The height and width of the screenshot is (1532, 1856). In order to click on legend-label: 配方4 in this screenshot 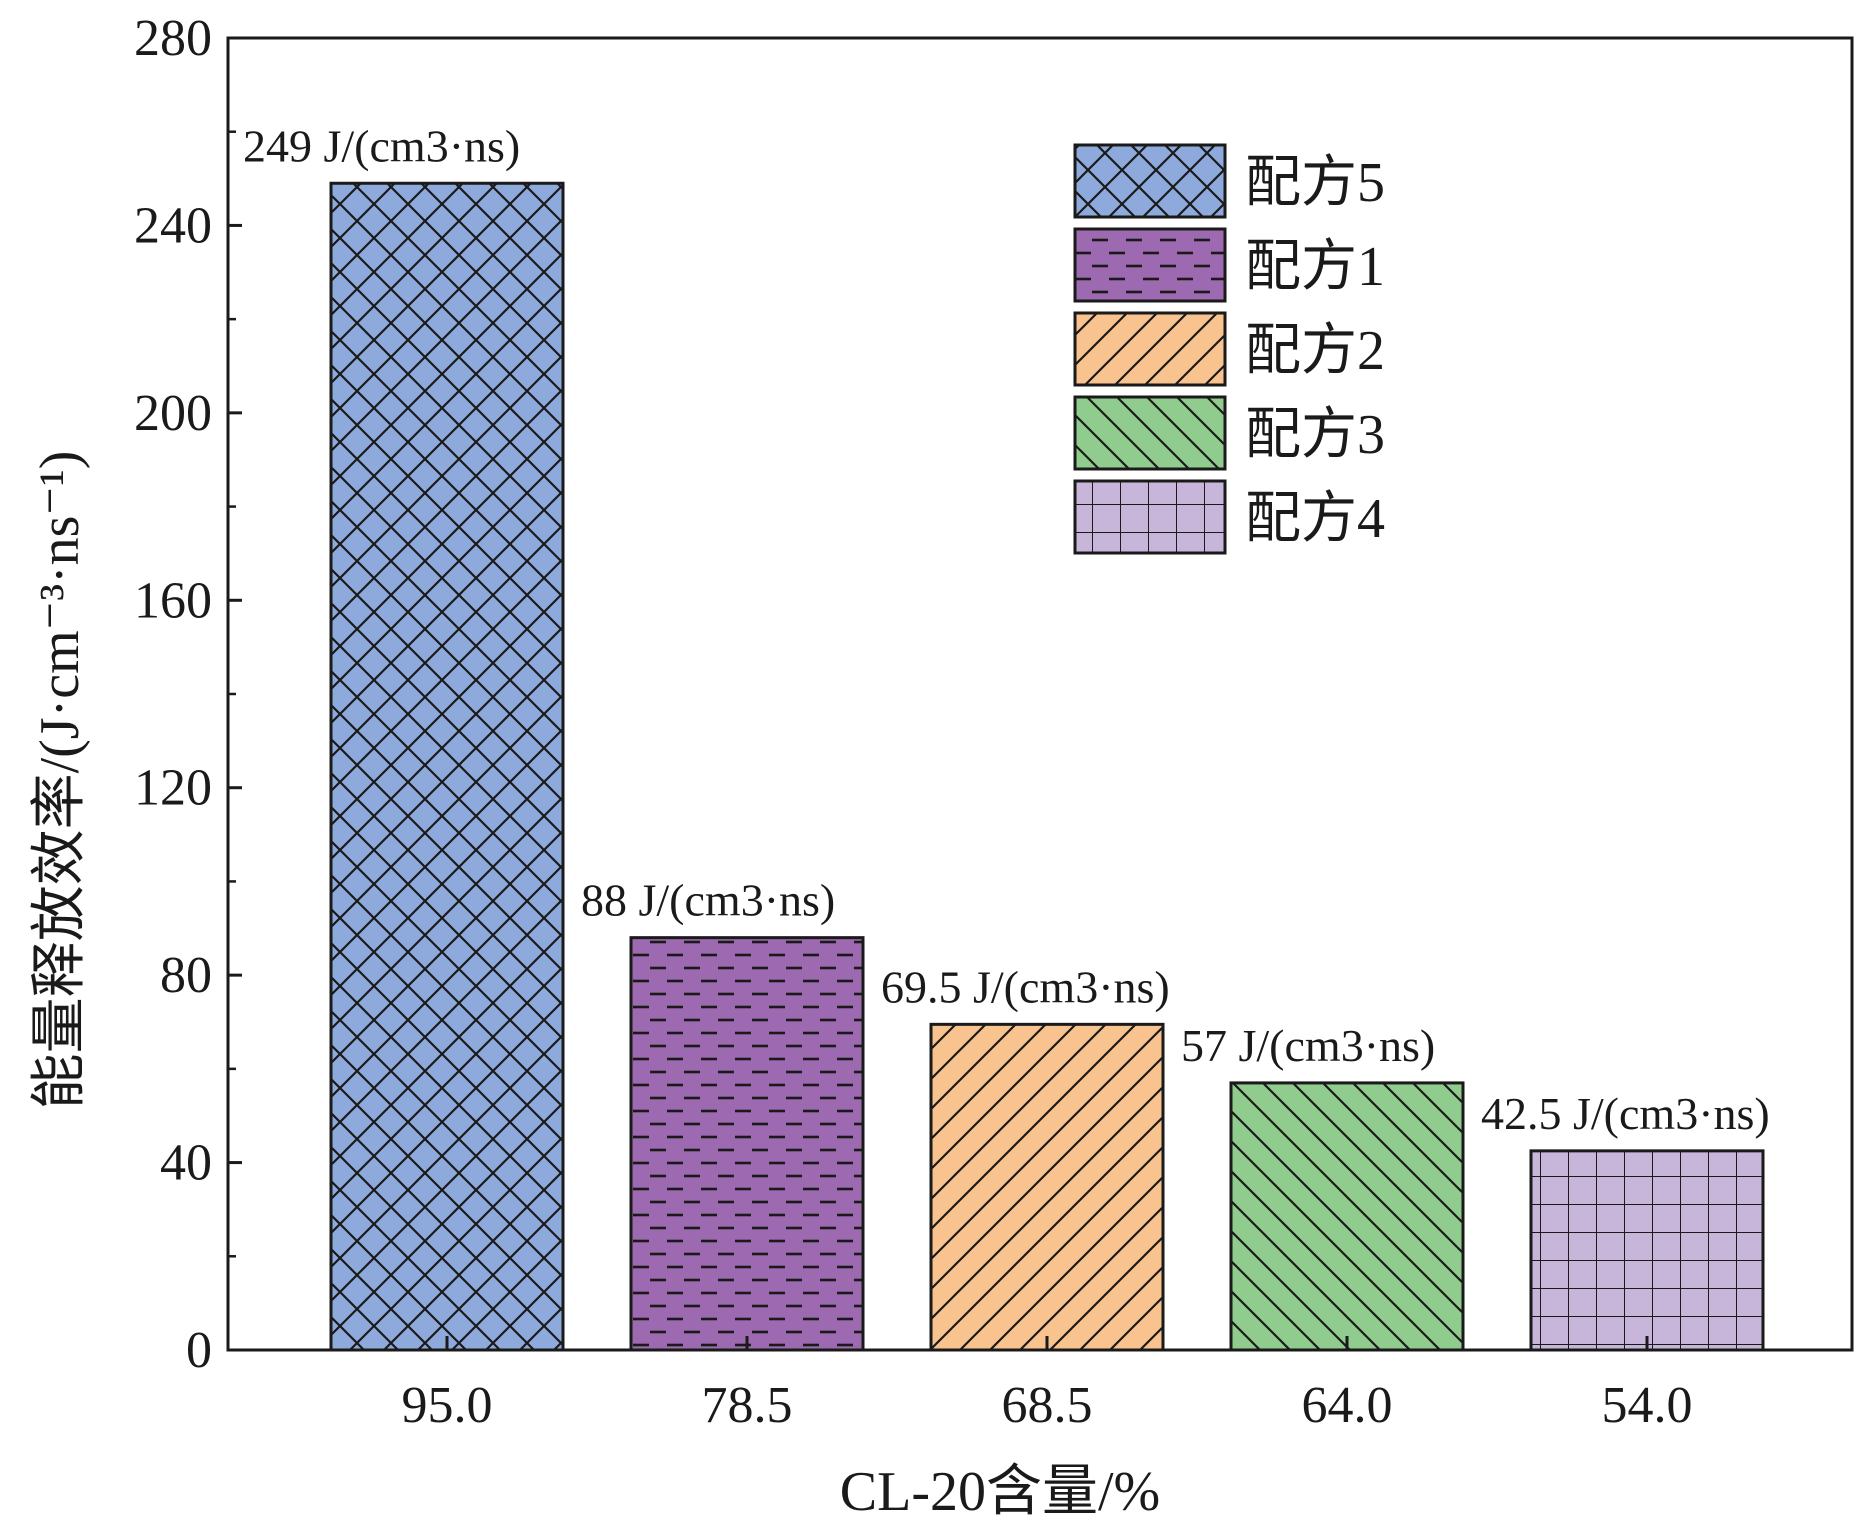, I will do `click(1315, 519)`.